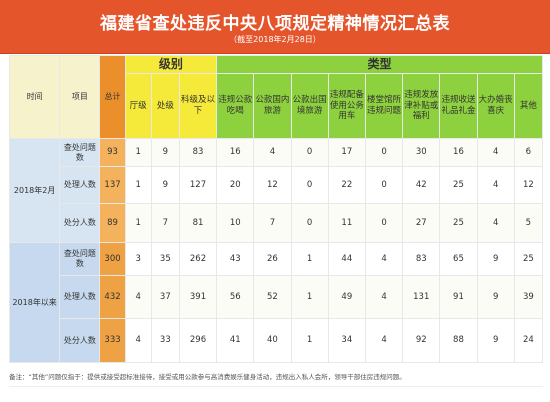 Image resolution: width=550 pixels, height=402 pixels. I want to click on value-cell: 5, so click(528, 223).